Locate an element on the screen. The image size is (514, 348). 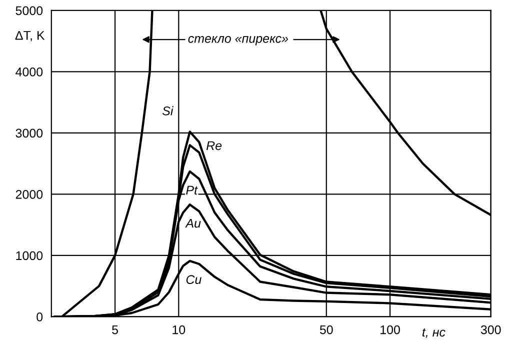
x-tick-label: 50 is located at coordinates (326, 329).